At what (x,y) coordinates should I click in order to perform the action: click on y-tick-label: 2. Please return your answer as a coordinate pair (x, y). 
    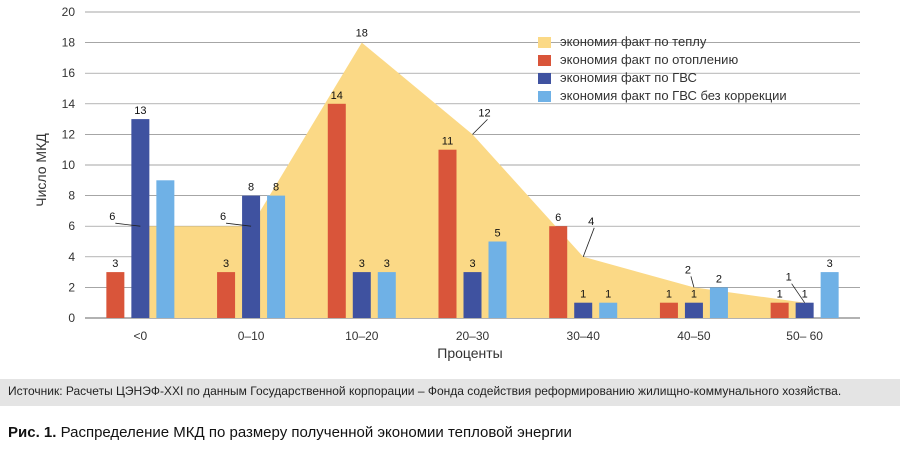
    Looking at the image, I should click on (71, 287).